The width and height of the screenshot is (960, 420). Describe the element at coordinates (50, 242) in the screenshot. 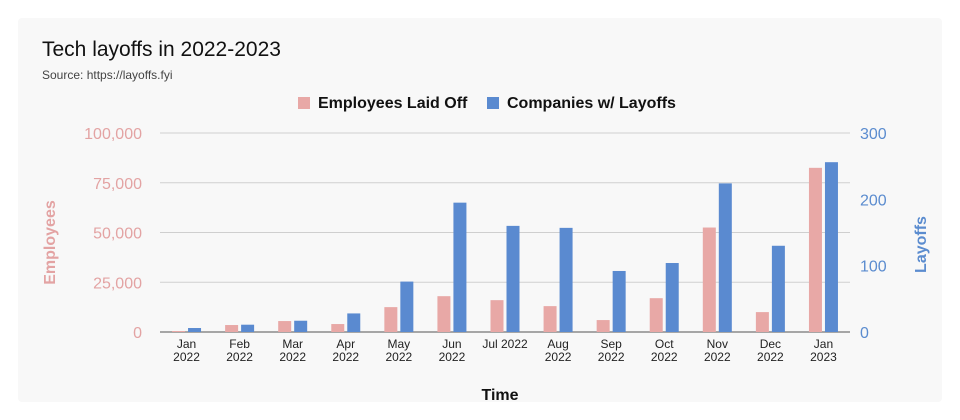

I see `y-axis-title: Employees` at that location.